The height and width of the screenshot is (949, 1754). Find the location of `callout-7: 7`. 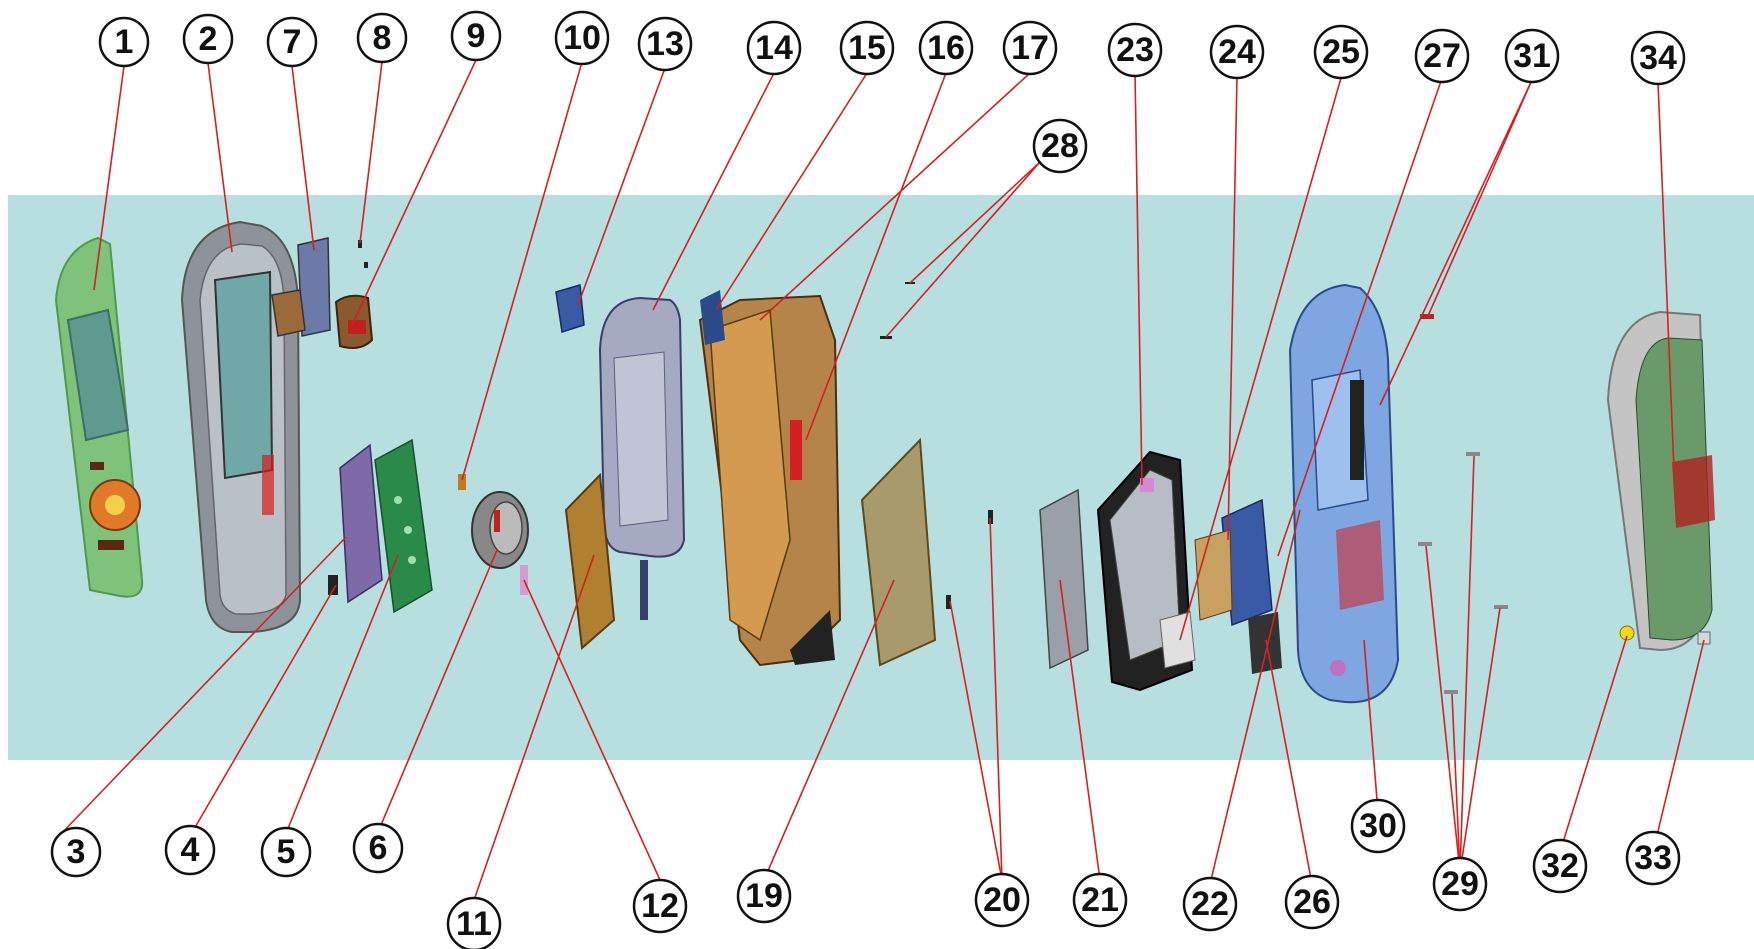

callout-7: 7 is located at coordinates (292, 42).